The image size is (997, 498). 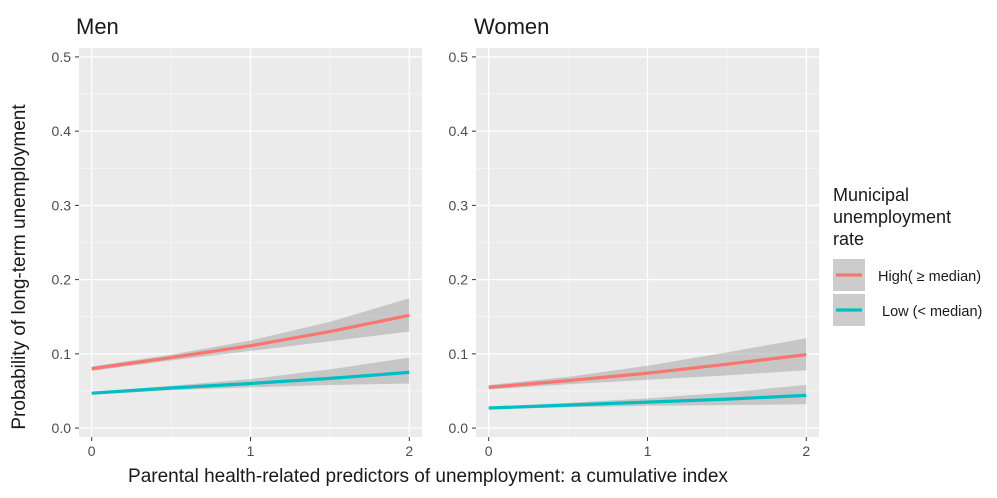 What do you see at coordinates (511, 26) in the screenshot?
I see `panel-title-women: Women` at bounding box center [511, 26].